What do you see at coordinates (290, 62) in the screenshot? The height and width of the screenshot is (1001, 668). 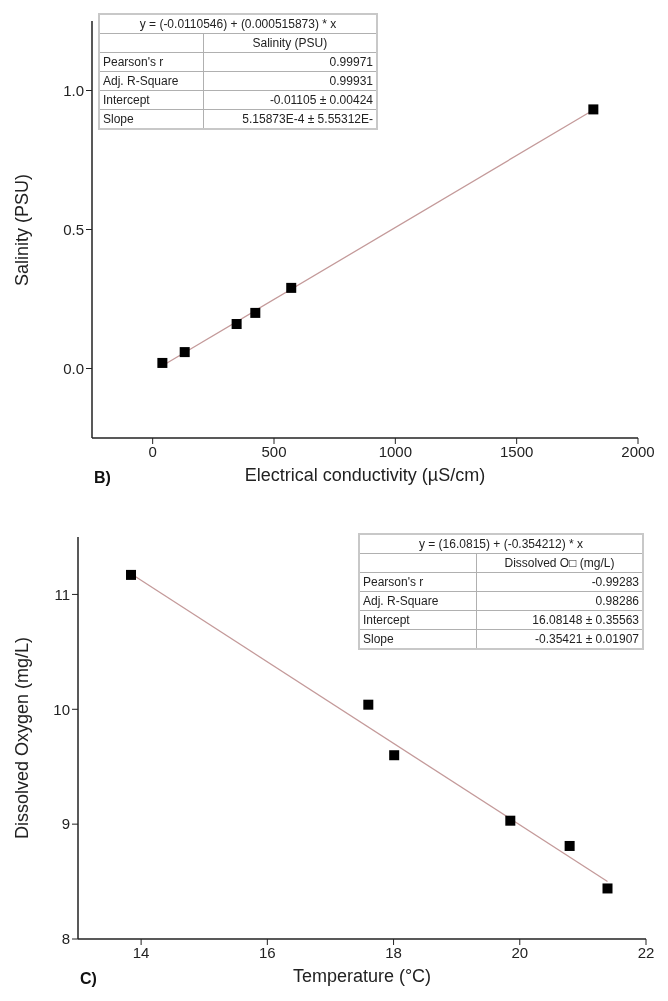 I see `annotation: 0.99971` at bounding box center [290, 62].